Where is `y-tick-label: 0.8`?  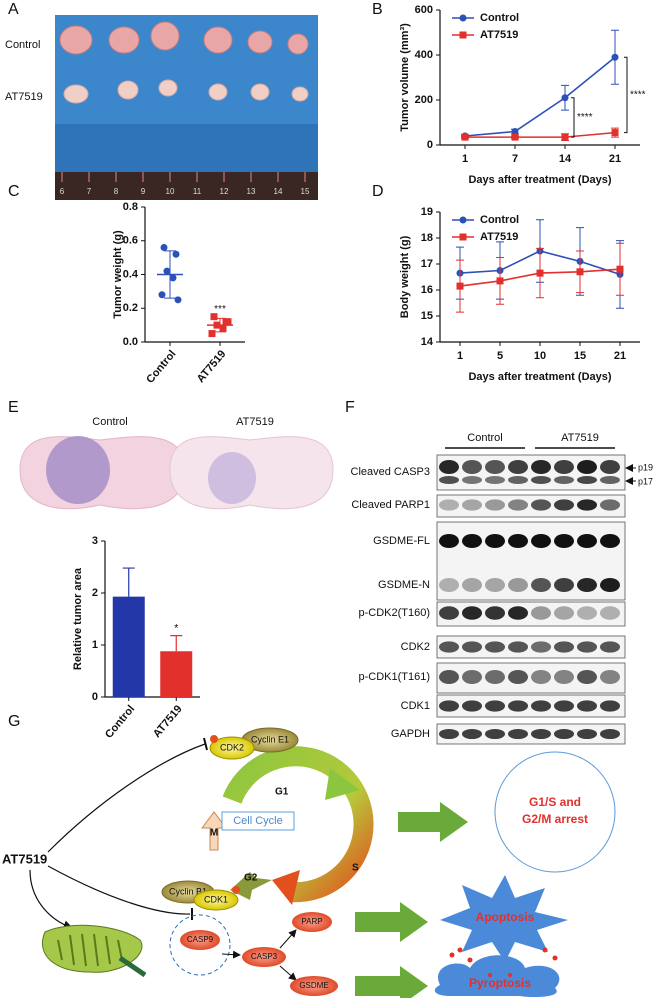
y-tick-label: 0.8 is located at coordinates (130, 207).